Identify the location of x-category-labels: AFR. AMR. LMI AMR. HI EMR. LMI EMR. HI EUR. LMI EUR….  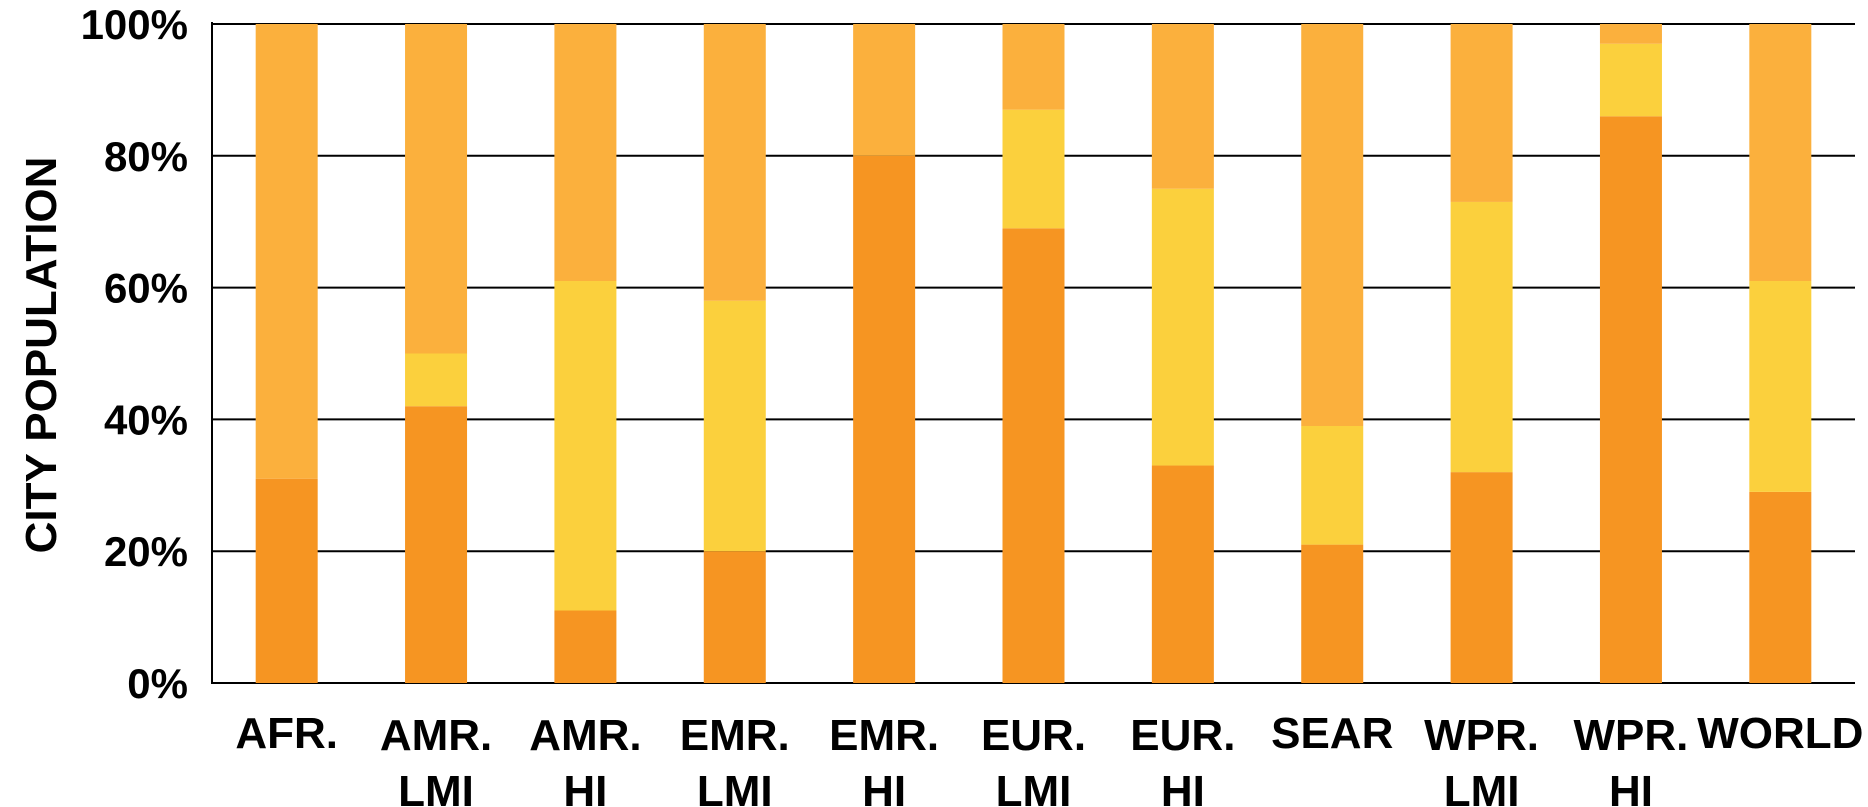
(1049, 758).